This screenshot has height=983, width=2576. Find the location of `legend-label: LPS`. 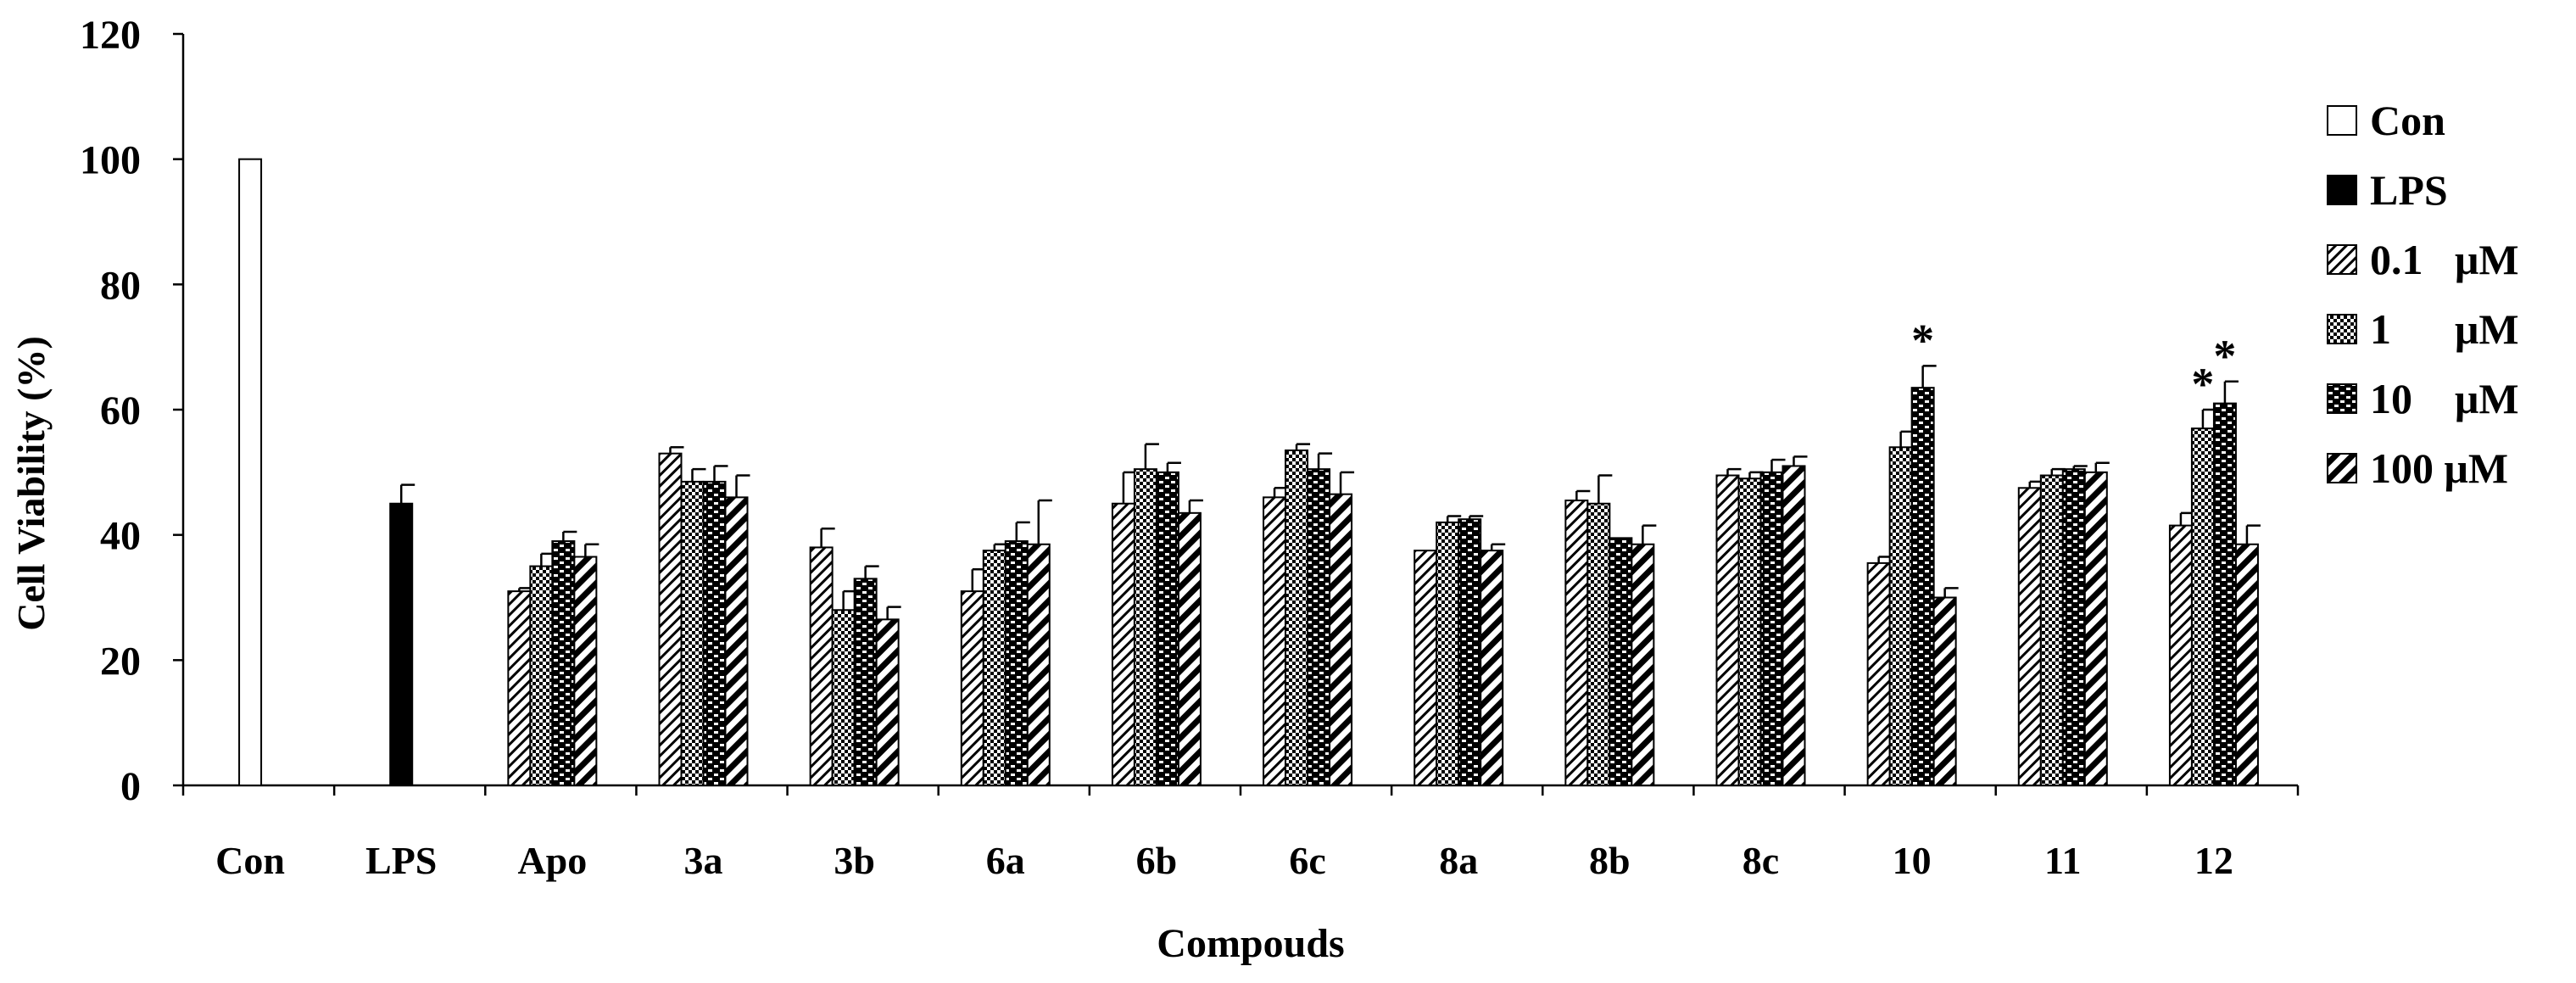

legend-label: LPS is located at coordinates (2409, 190).